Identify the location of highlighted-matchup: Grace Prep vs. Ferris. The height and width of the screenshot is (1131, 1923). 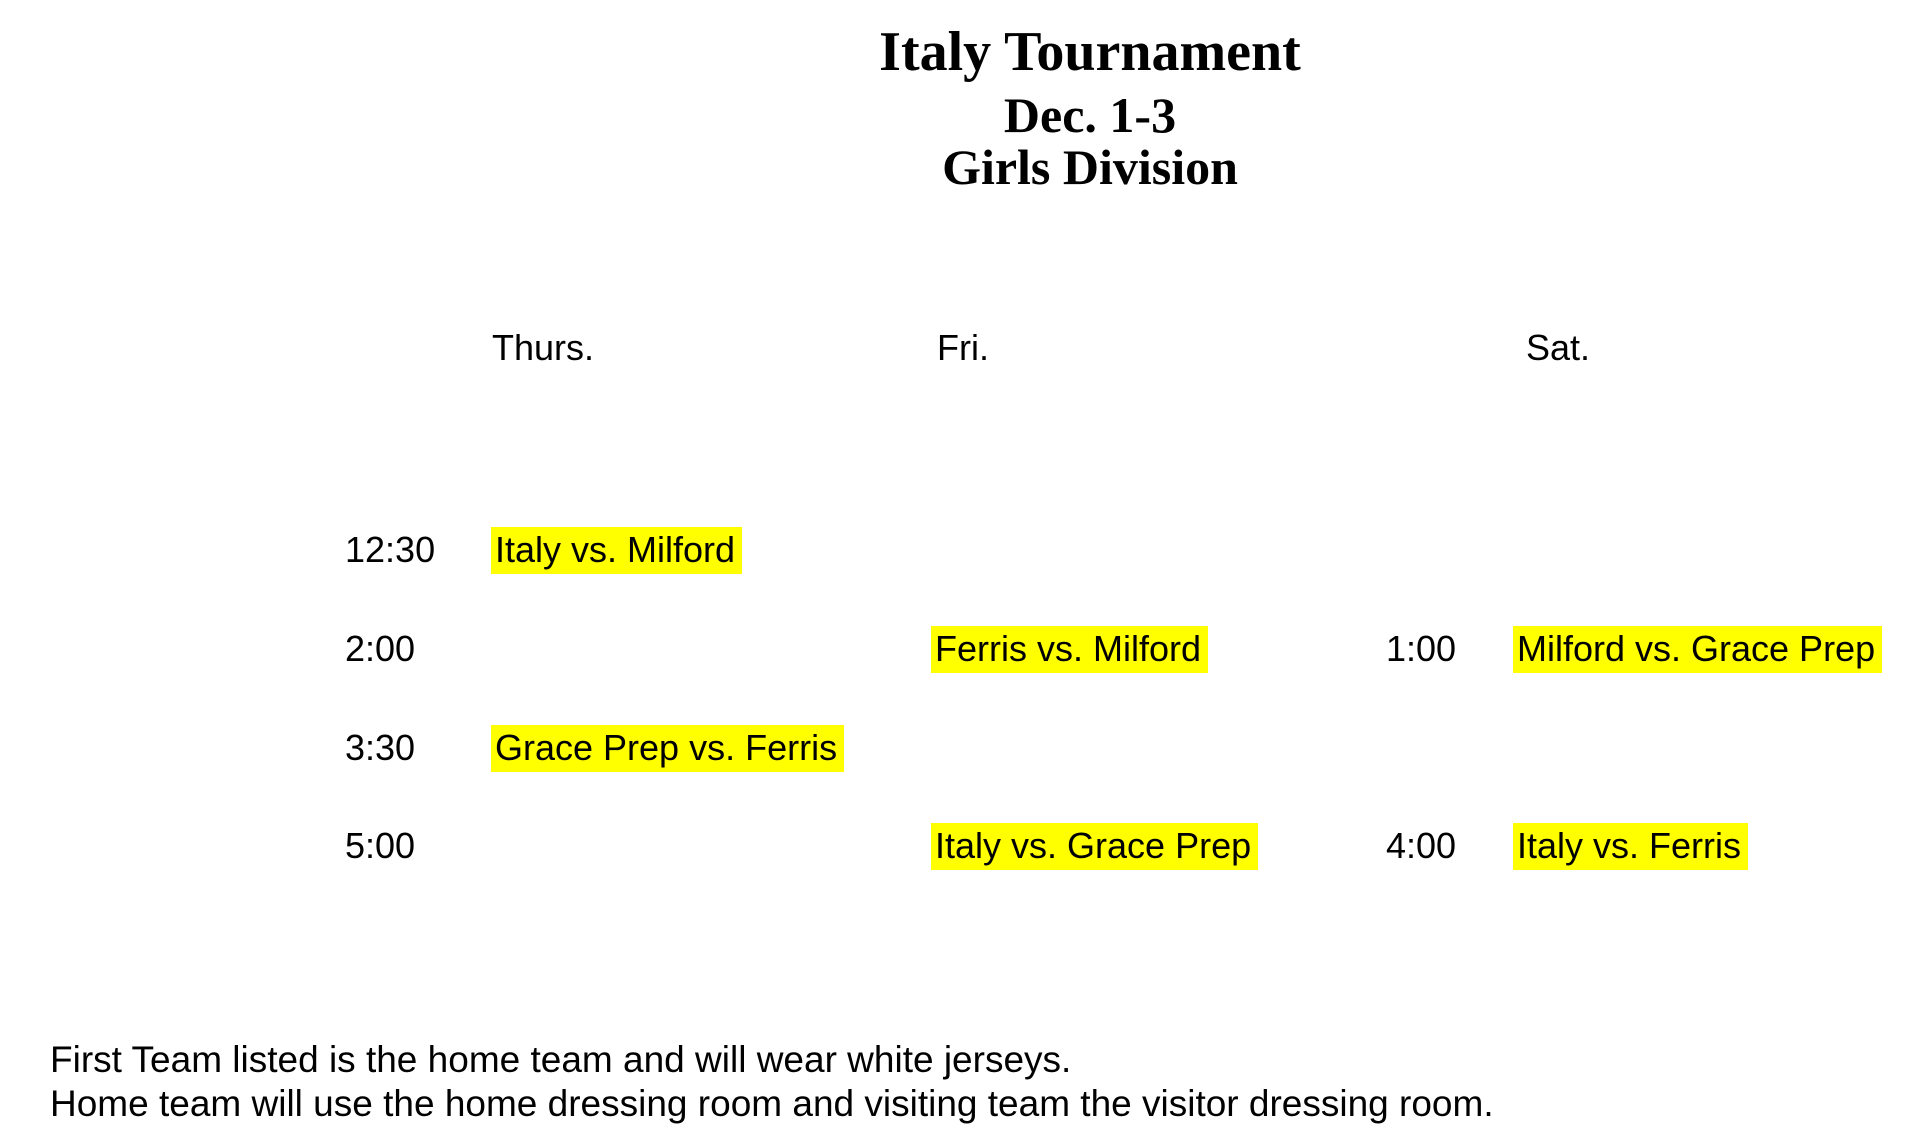
(668, 748).